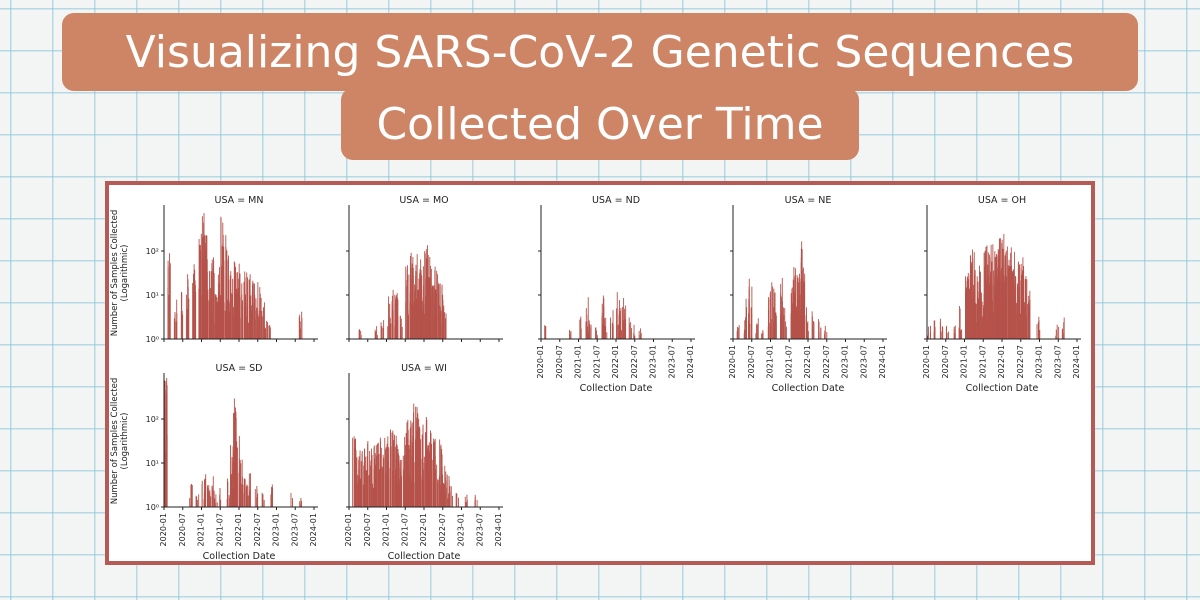 The height and width of the screenshot is (600, 1200). What do you see at coordinates (238, 529) in the screenshot?
I see `x-tick-label-5-4: 2022-01` at bounding box center [238, 529].